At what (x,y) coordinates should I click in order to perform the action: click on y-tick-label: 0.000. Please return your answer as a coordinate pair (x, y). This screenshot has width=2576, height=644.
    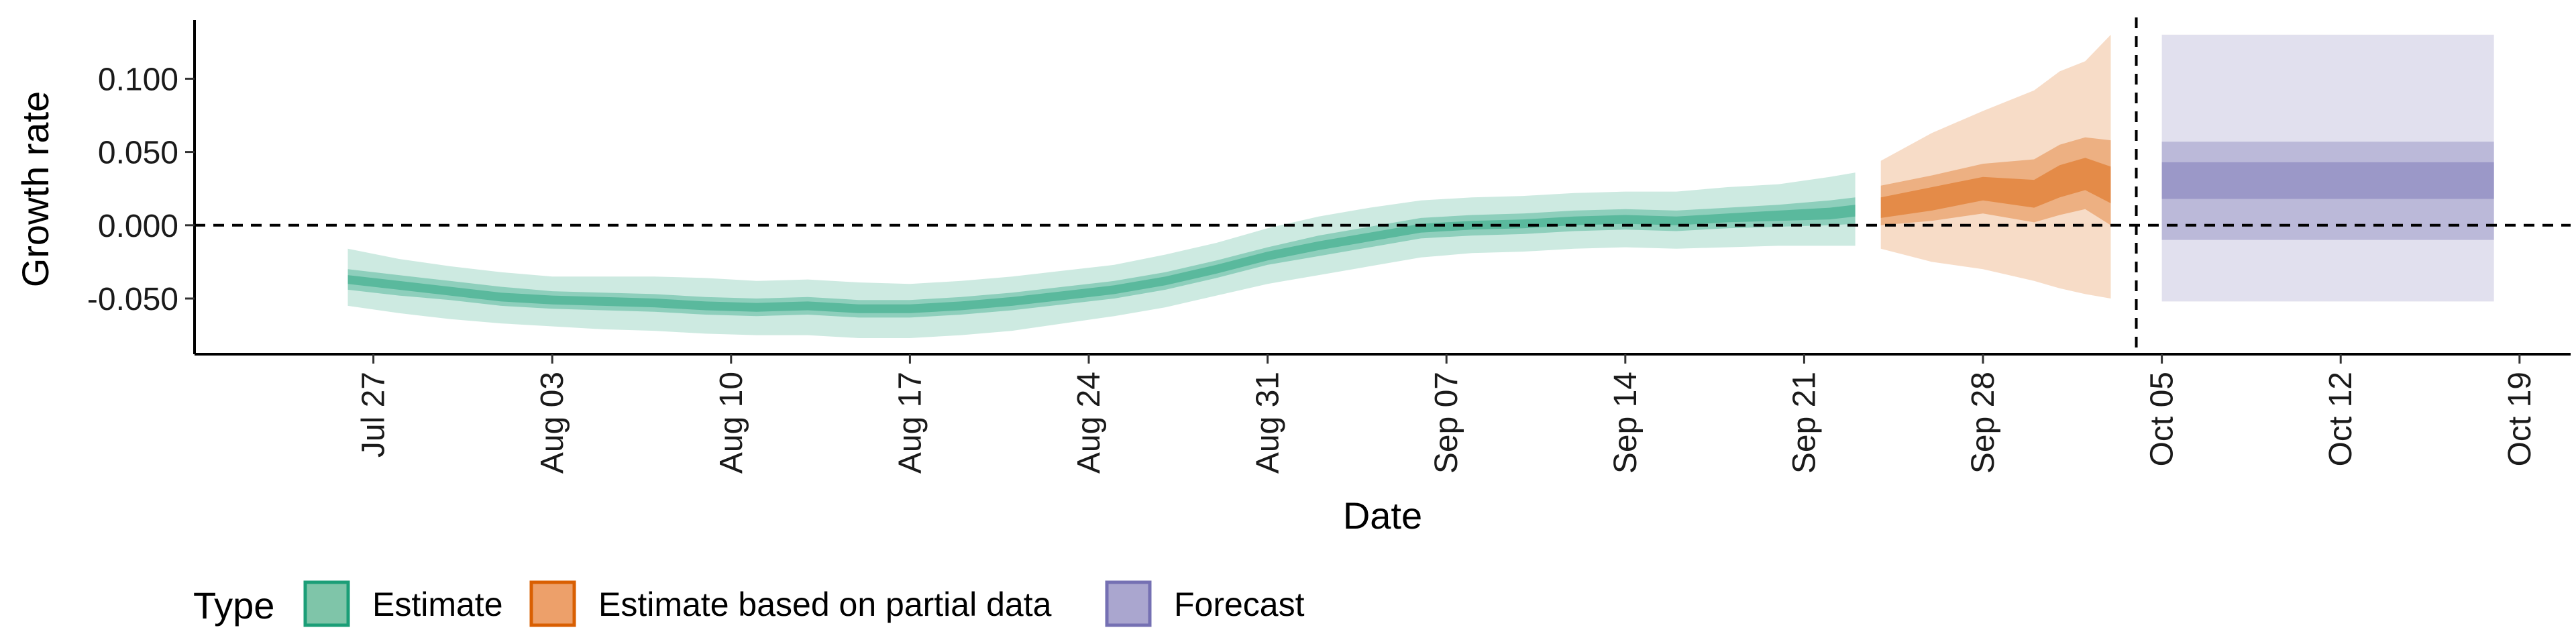
    Looking at the image, I should click on (138, 226).